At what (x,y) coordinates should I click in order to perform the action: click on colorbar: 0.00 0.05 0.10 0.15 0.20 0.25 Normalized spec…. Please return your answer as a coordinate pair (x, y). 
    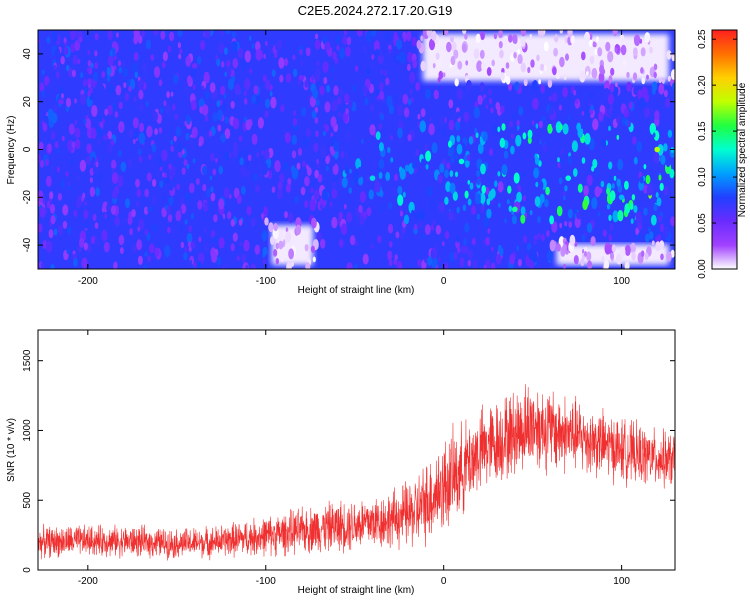
    Looking at the image, I should click on (722, 154).